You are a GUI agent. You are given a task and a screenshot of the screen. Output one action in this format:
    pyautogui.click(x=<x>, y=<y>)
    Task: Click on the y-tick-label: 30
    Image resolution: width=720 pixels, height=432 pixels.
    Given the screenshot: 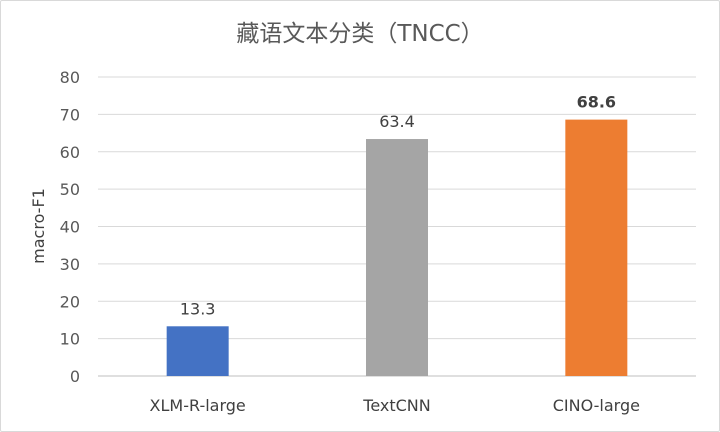 What is the action you would take?
    pyautogui.click(x=70, y=264)
    